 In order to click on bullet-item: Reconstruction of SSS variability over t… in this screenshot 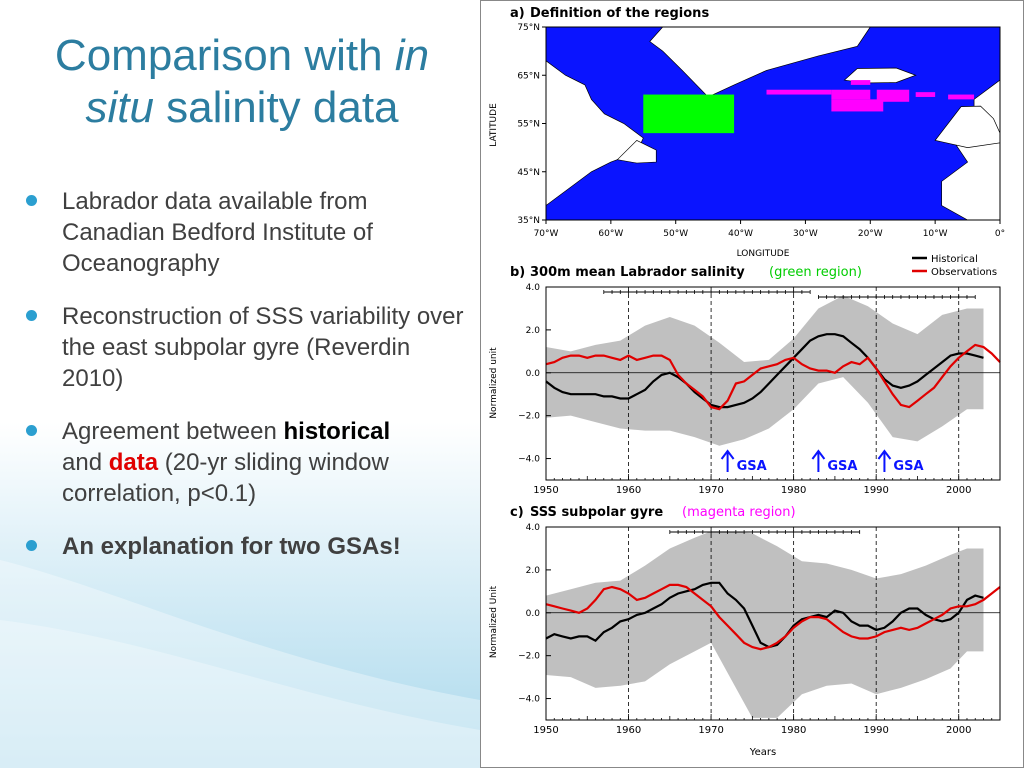, I will do `click(249, 347)`.